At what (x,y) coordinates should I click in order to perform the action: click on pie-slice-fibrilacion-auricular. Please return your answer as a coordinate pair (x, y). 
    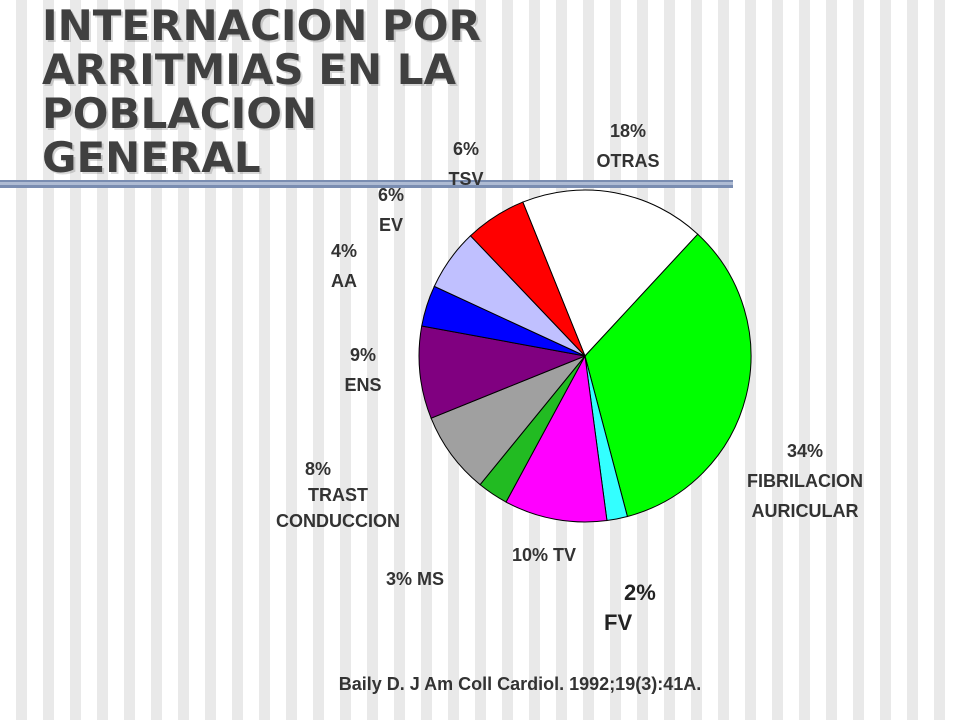
    Looking at the image, I should click on (668, 375).